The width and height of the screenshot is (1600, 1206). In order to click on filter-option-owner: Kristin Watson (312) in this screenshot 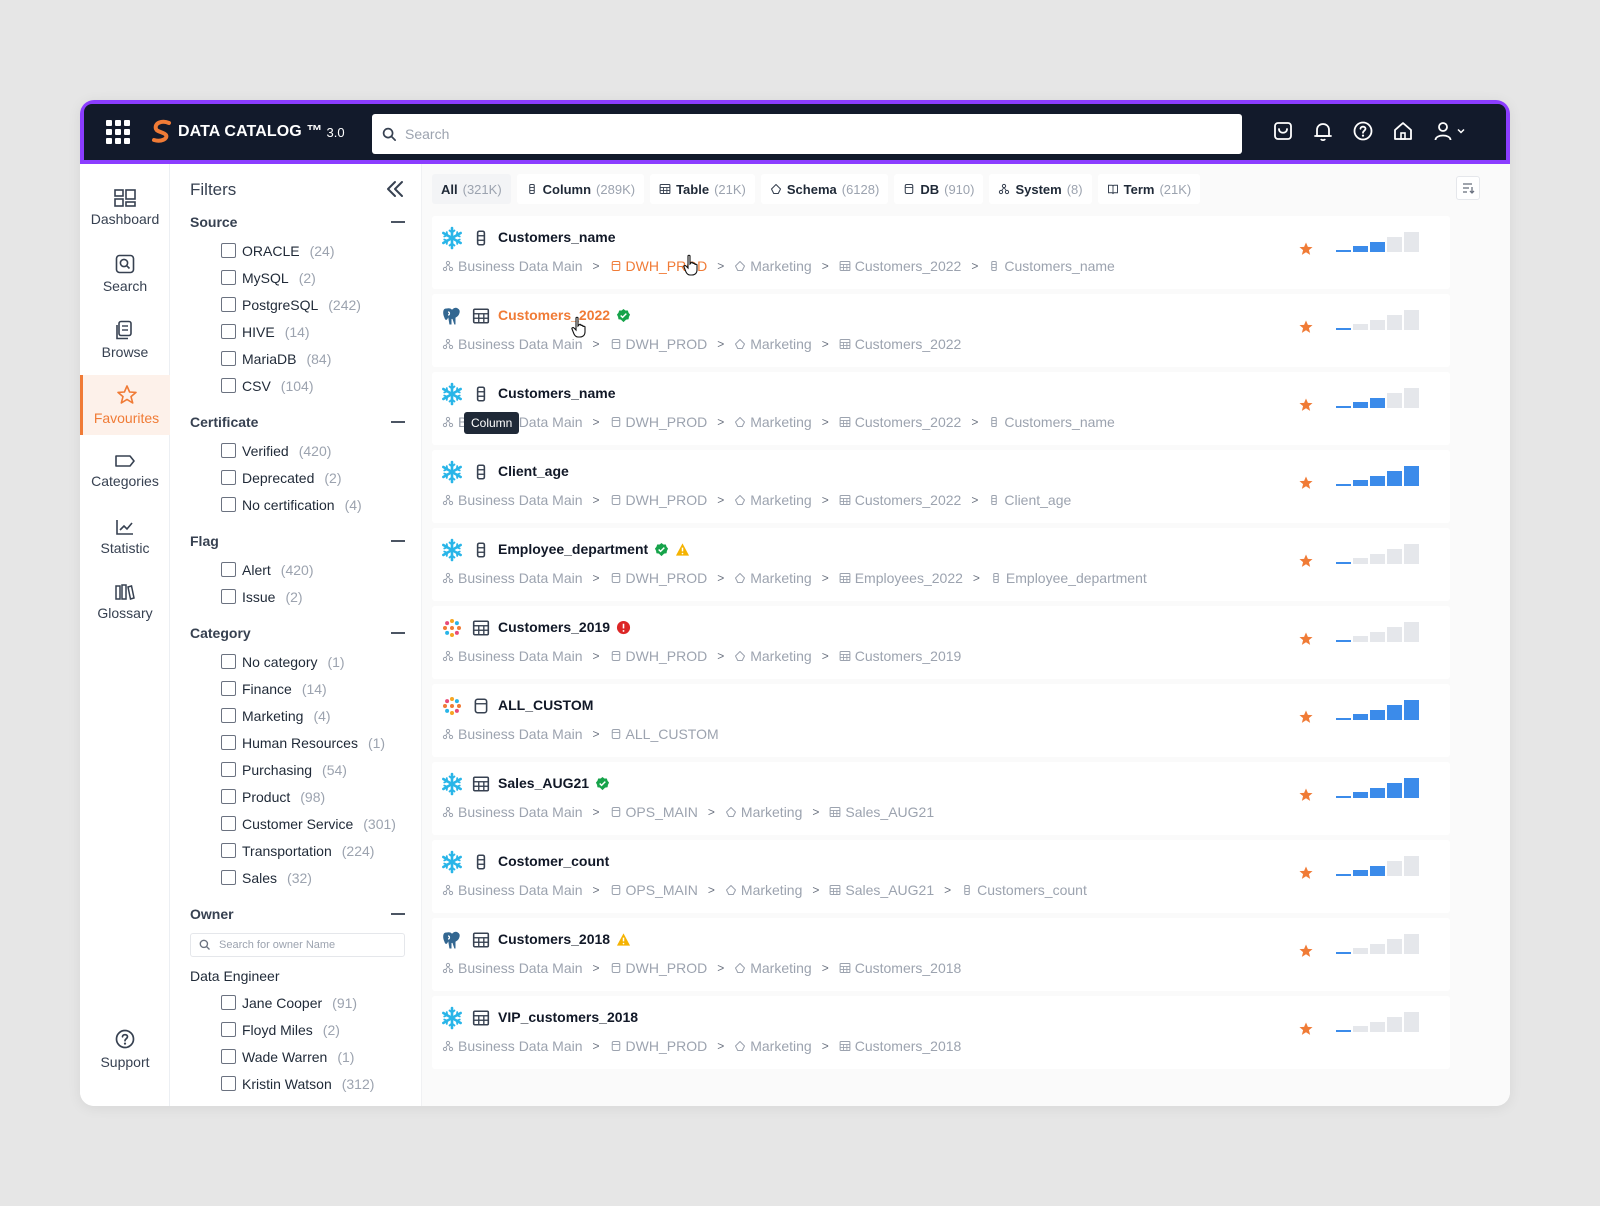, I will do `click(297, 1083)`.